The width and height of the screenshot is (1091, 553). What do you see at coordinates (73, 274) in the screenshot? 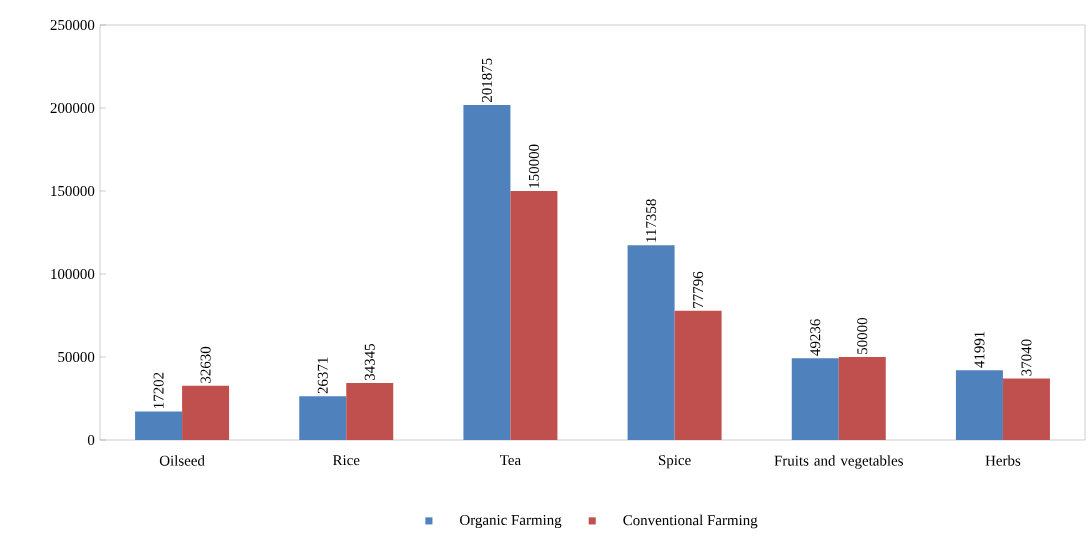
I see `y-tick-label: 100000` at bounding box center [73, 274].